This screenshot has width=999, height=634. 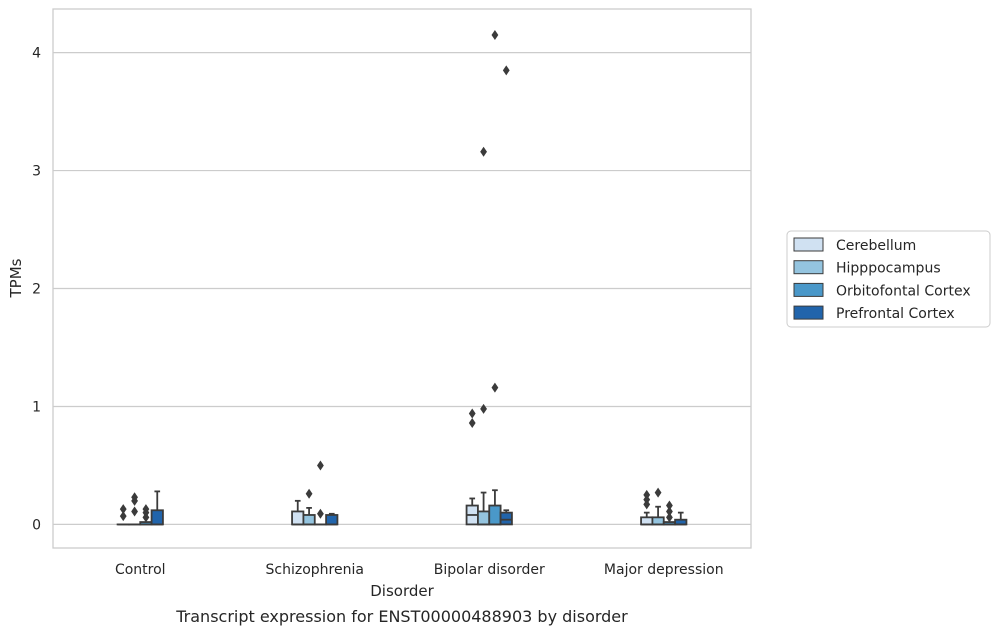 What do you see at coordinates (315, 570) in the screenshot?
I see `x-tick-label: Schizophrenia` at bounding box center [315, 570].